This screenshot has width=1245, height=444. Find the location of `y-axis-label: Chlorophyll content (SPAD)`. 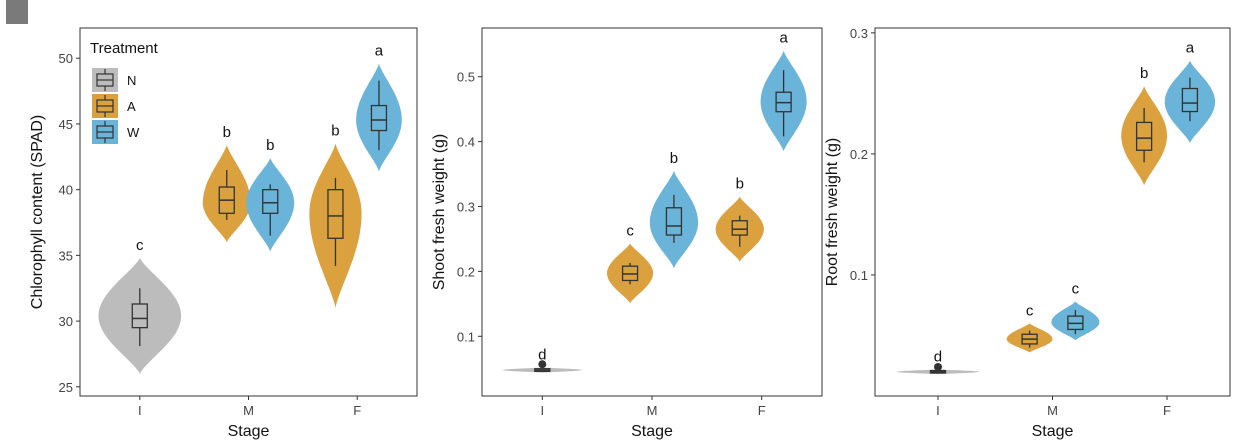

y-axis-label: Chlorophyll content (SPAD) is located at coordinates (37, 212).